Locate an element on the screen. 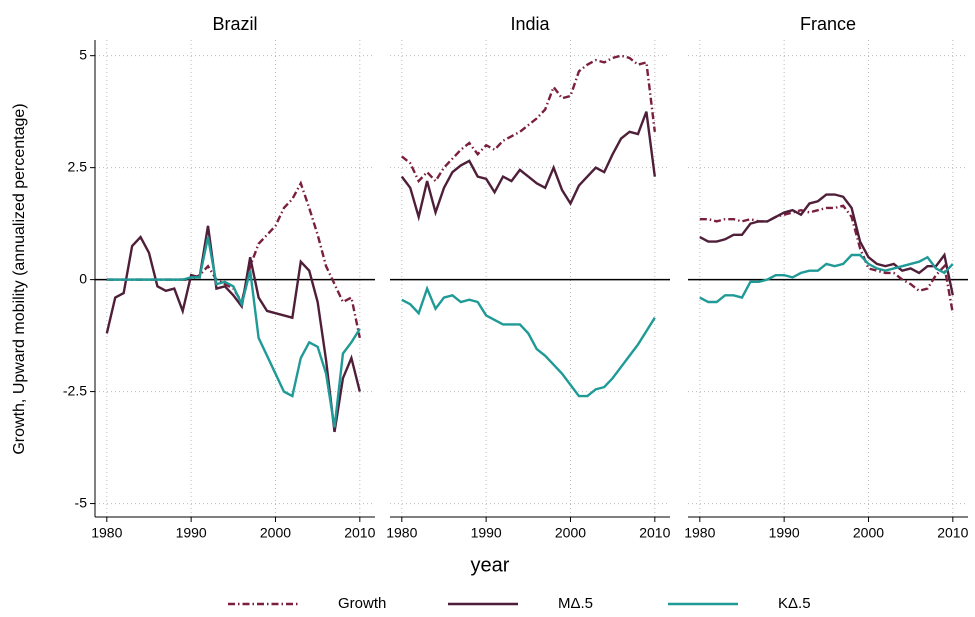 This screenshot has height=617, width=975. panel-title: India is located at coordinates (530, 24).